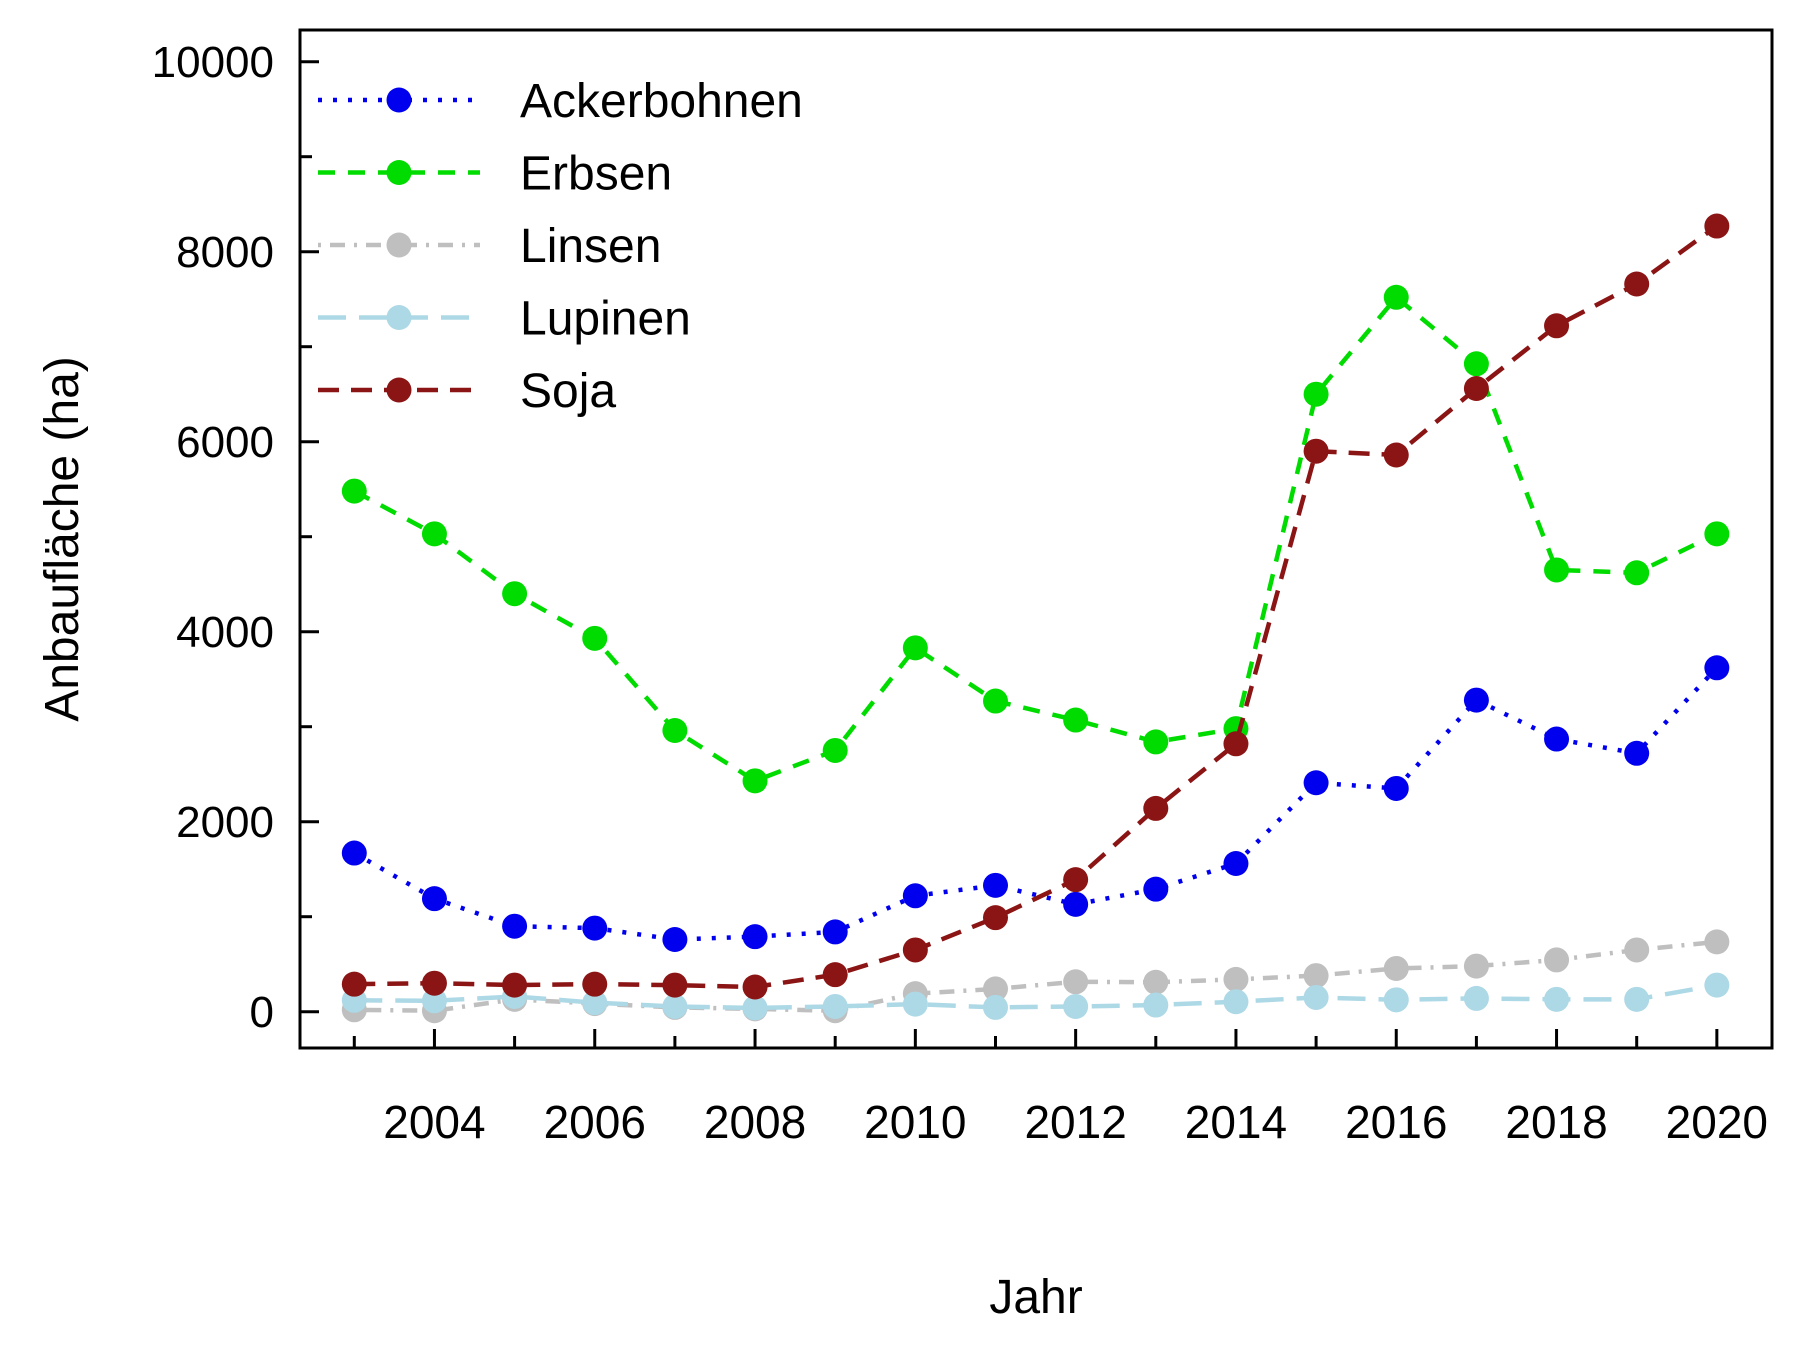 The image size is (1800, 1350). I want to click on series-lupinen, so click(1035, 996).